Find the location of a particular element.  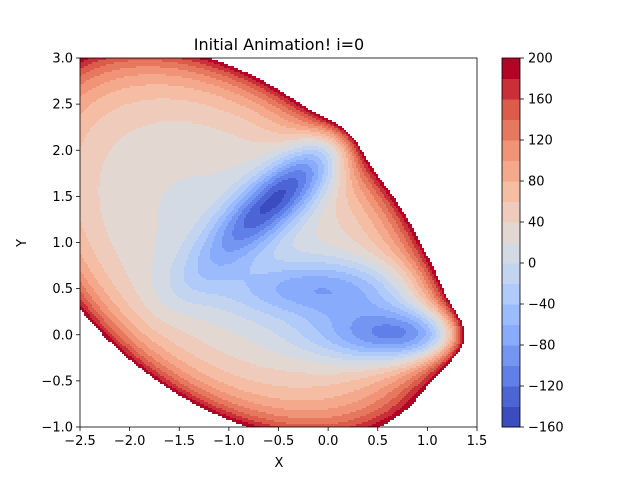

y-axis: −1.0 −0.5 0.0 0.5 1.0 1.5 2.0 2.5 3.0 is located at coordinates (60, 244).